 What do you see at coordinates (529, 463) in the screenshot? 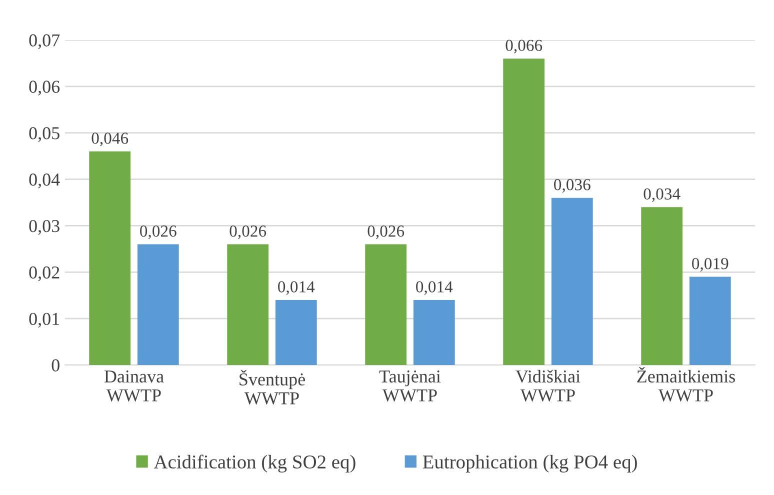
I see `legend-label: Eutrophication (kg PO4 eq)` at bounding box center [529, 463].